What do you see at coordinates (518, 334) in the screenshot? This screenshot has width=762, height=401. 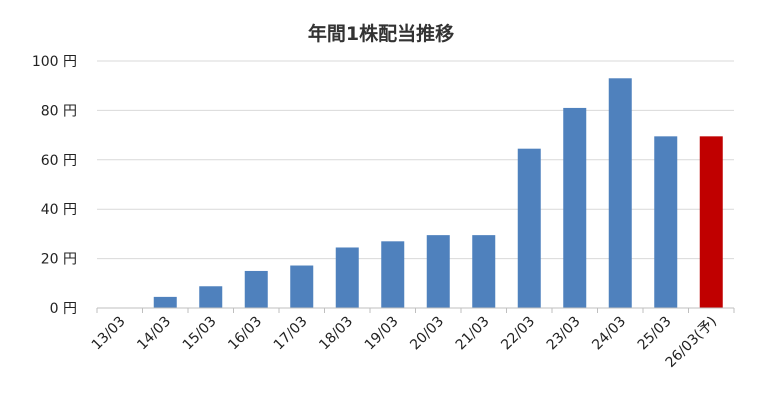 I see `x-tick-label: 22/03` at bounding box center [518, 334].